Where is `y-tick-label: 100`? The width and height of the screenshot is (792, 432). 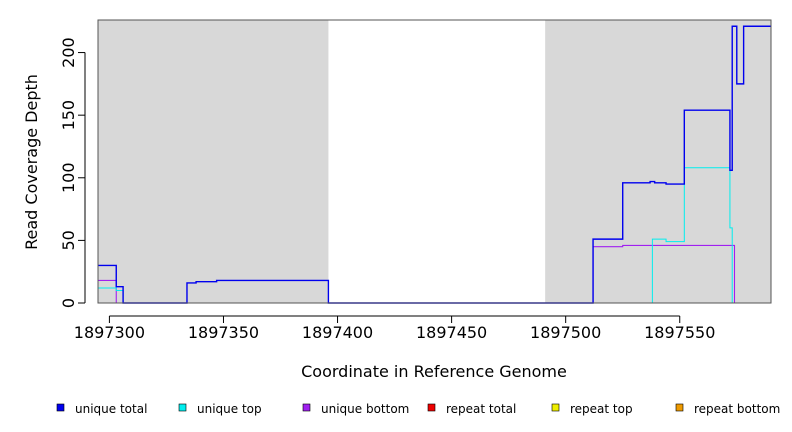
y-tick-label: 100 is located at coordinates (68, 178).